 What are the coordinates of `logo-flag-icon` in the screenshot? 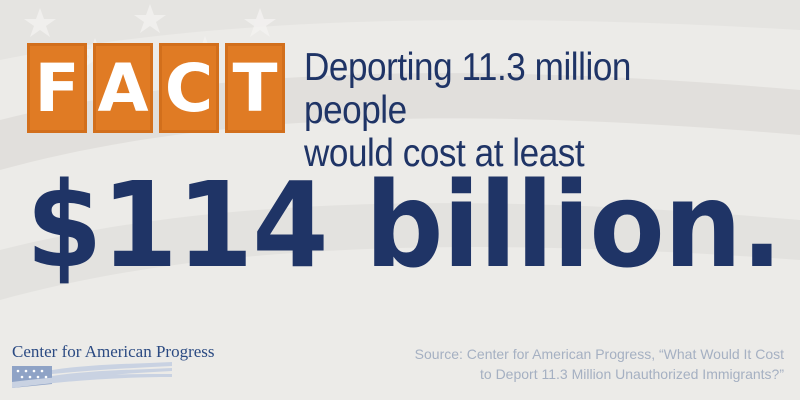 It's located at (92, 375).